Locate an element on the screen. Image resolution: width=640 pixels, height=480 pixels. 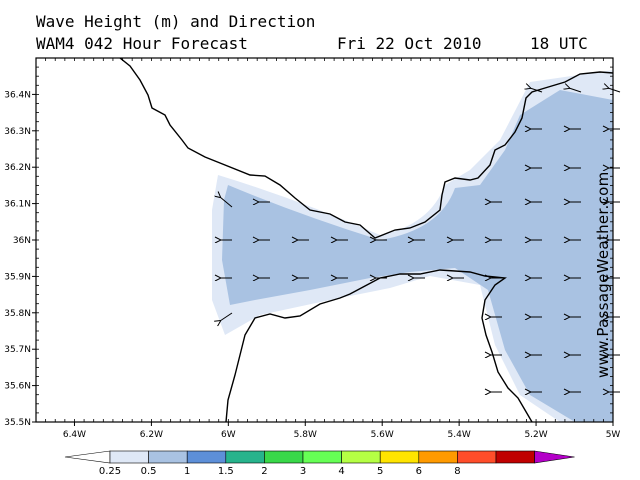
lat-label: 36.1N is located at coordinates (17, 205).